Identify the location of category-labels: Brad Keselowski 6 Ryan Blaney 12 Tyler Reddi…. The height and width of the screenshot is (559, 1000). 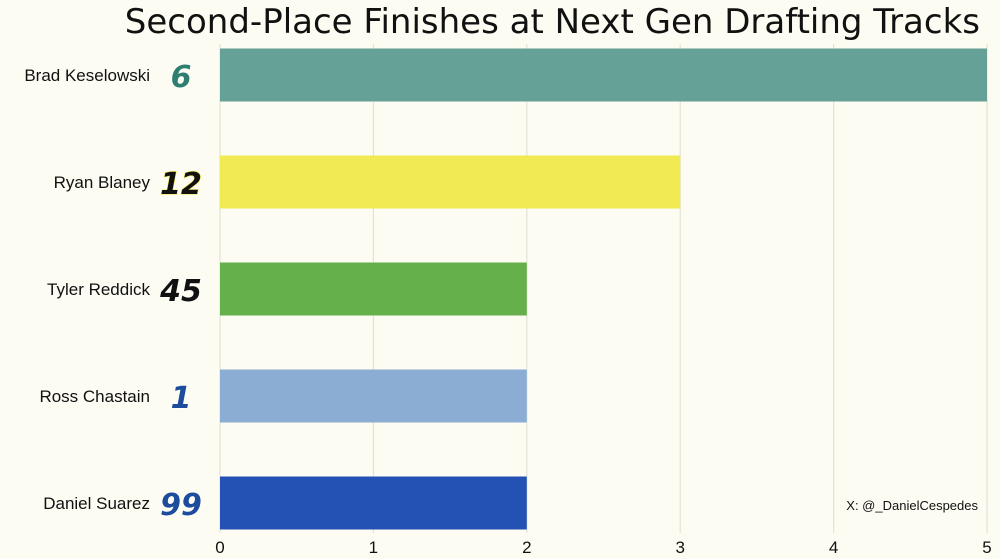
(113, 291).